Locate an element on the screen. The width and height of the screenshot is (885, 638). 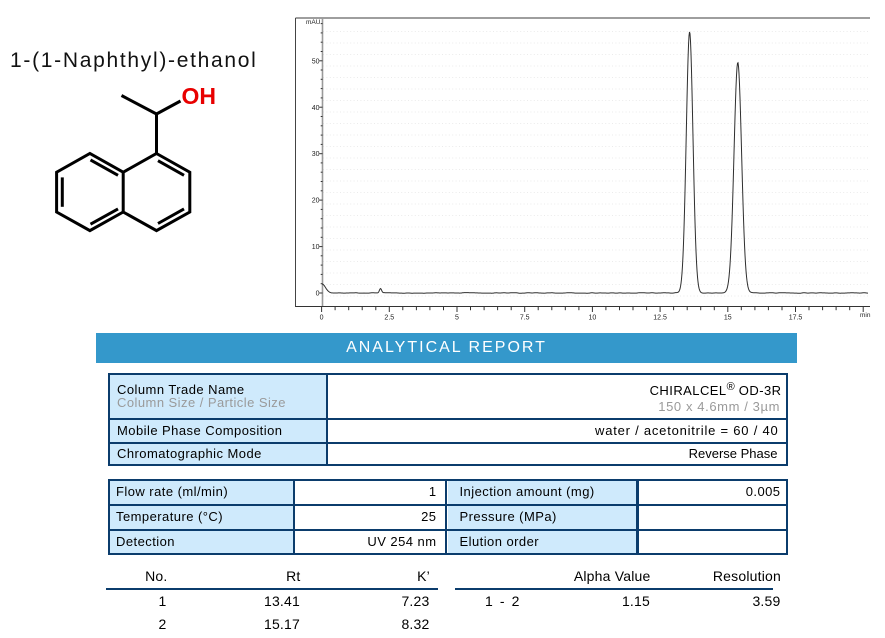
svg-text: 30 is located at coordinates (316, 154).